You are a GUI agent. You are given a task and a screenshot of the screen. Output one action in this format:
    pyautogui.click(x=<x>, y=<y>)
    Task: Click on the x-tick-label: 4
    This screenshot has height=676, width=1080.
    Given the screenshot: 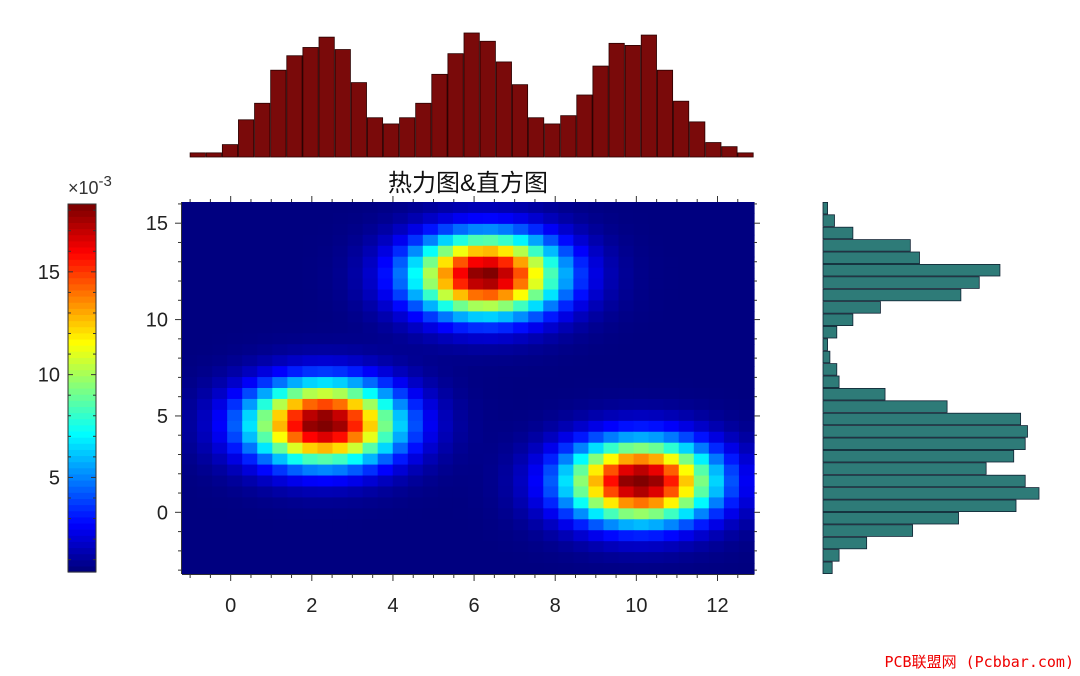 What is the action you would take?
    pyautogui.click(x=392, y=606)
    